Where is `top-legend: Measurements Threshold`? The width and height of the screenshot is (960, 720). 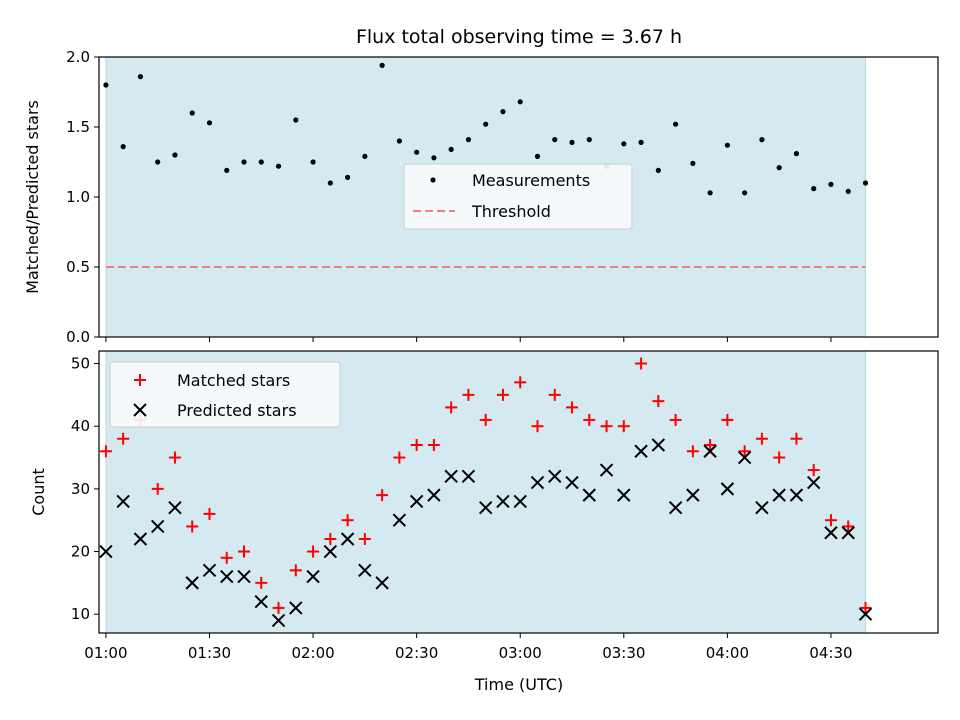
top-legend: Measurements Threshold is located at coordinates (518, 196).